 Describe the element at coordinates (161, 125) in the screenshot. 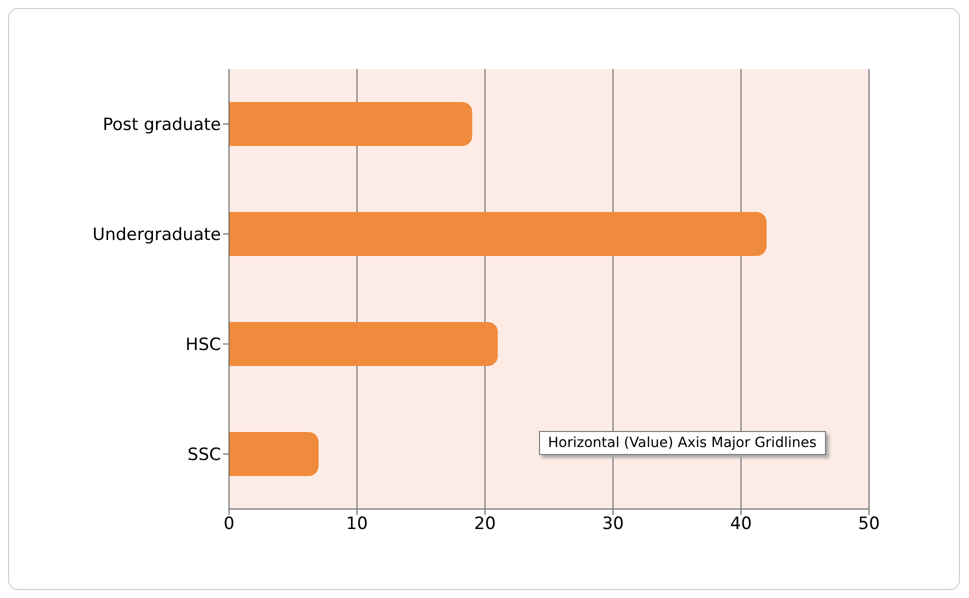

I see `y-tick-label: Post graduate` at that location.